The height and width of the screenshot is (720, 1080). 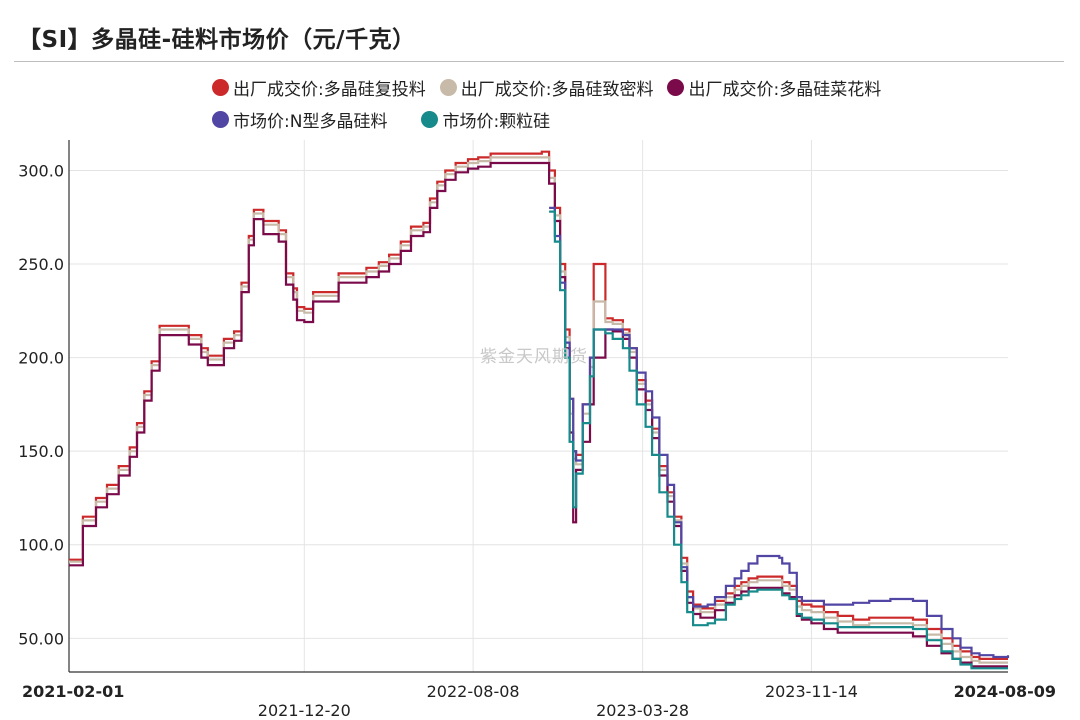 I want to click on legend-item: 市场价:N型多晶硅料, so click(x=299, y=119).